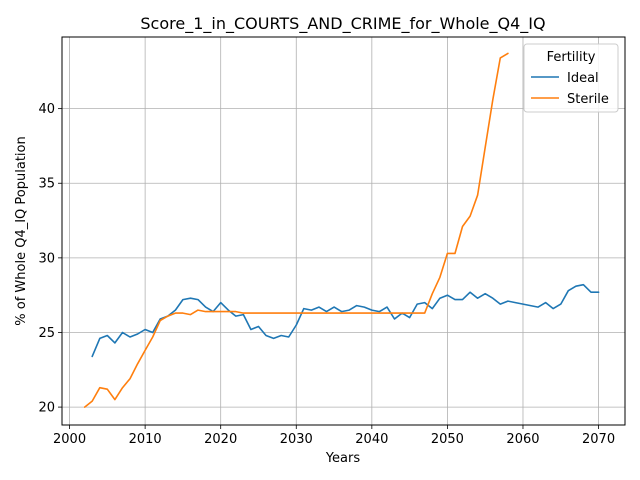 This screenshot has width=640, height=480. What do you see at coordinates (296, 439) in the screenshot?
I see `x-tick-label: 2030` at bounding box center [296, 439].